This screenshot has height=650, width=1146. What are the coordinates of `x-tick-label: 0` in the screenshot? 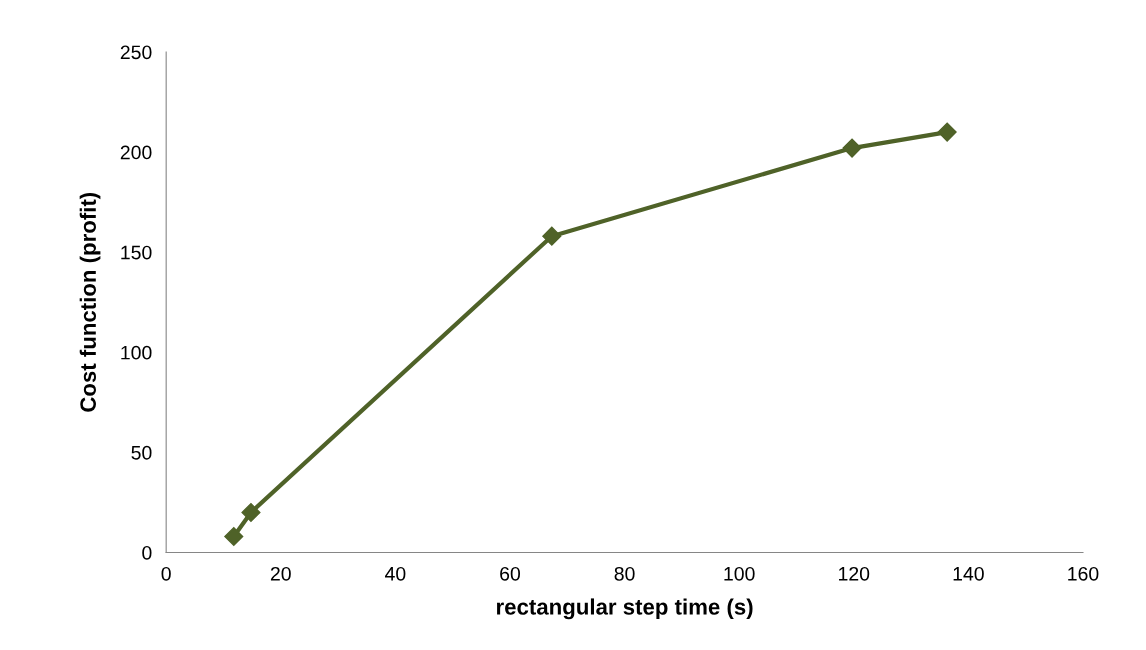 It's located at (166, 573).